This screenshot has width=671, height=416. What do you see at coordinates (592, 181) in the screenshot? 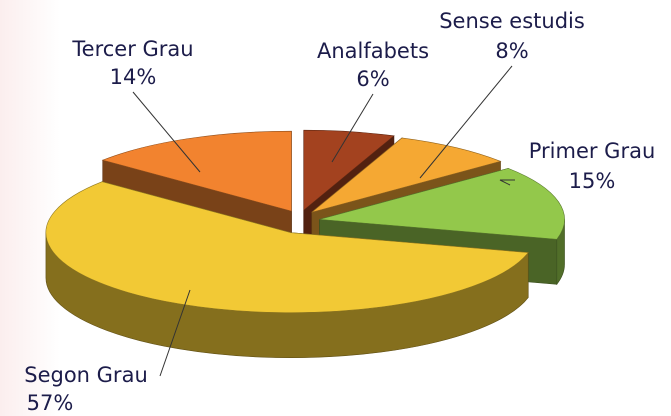
I see `value-label: 15%` at bounding box center [592, 181].